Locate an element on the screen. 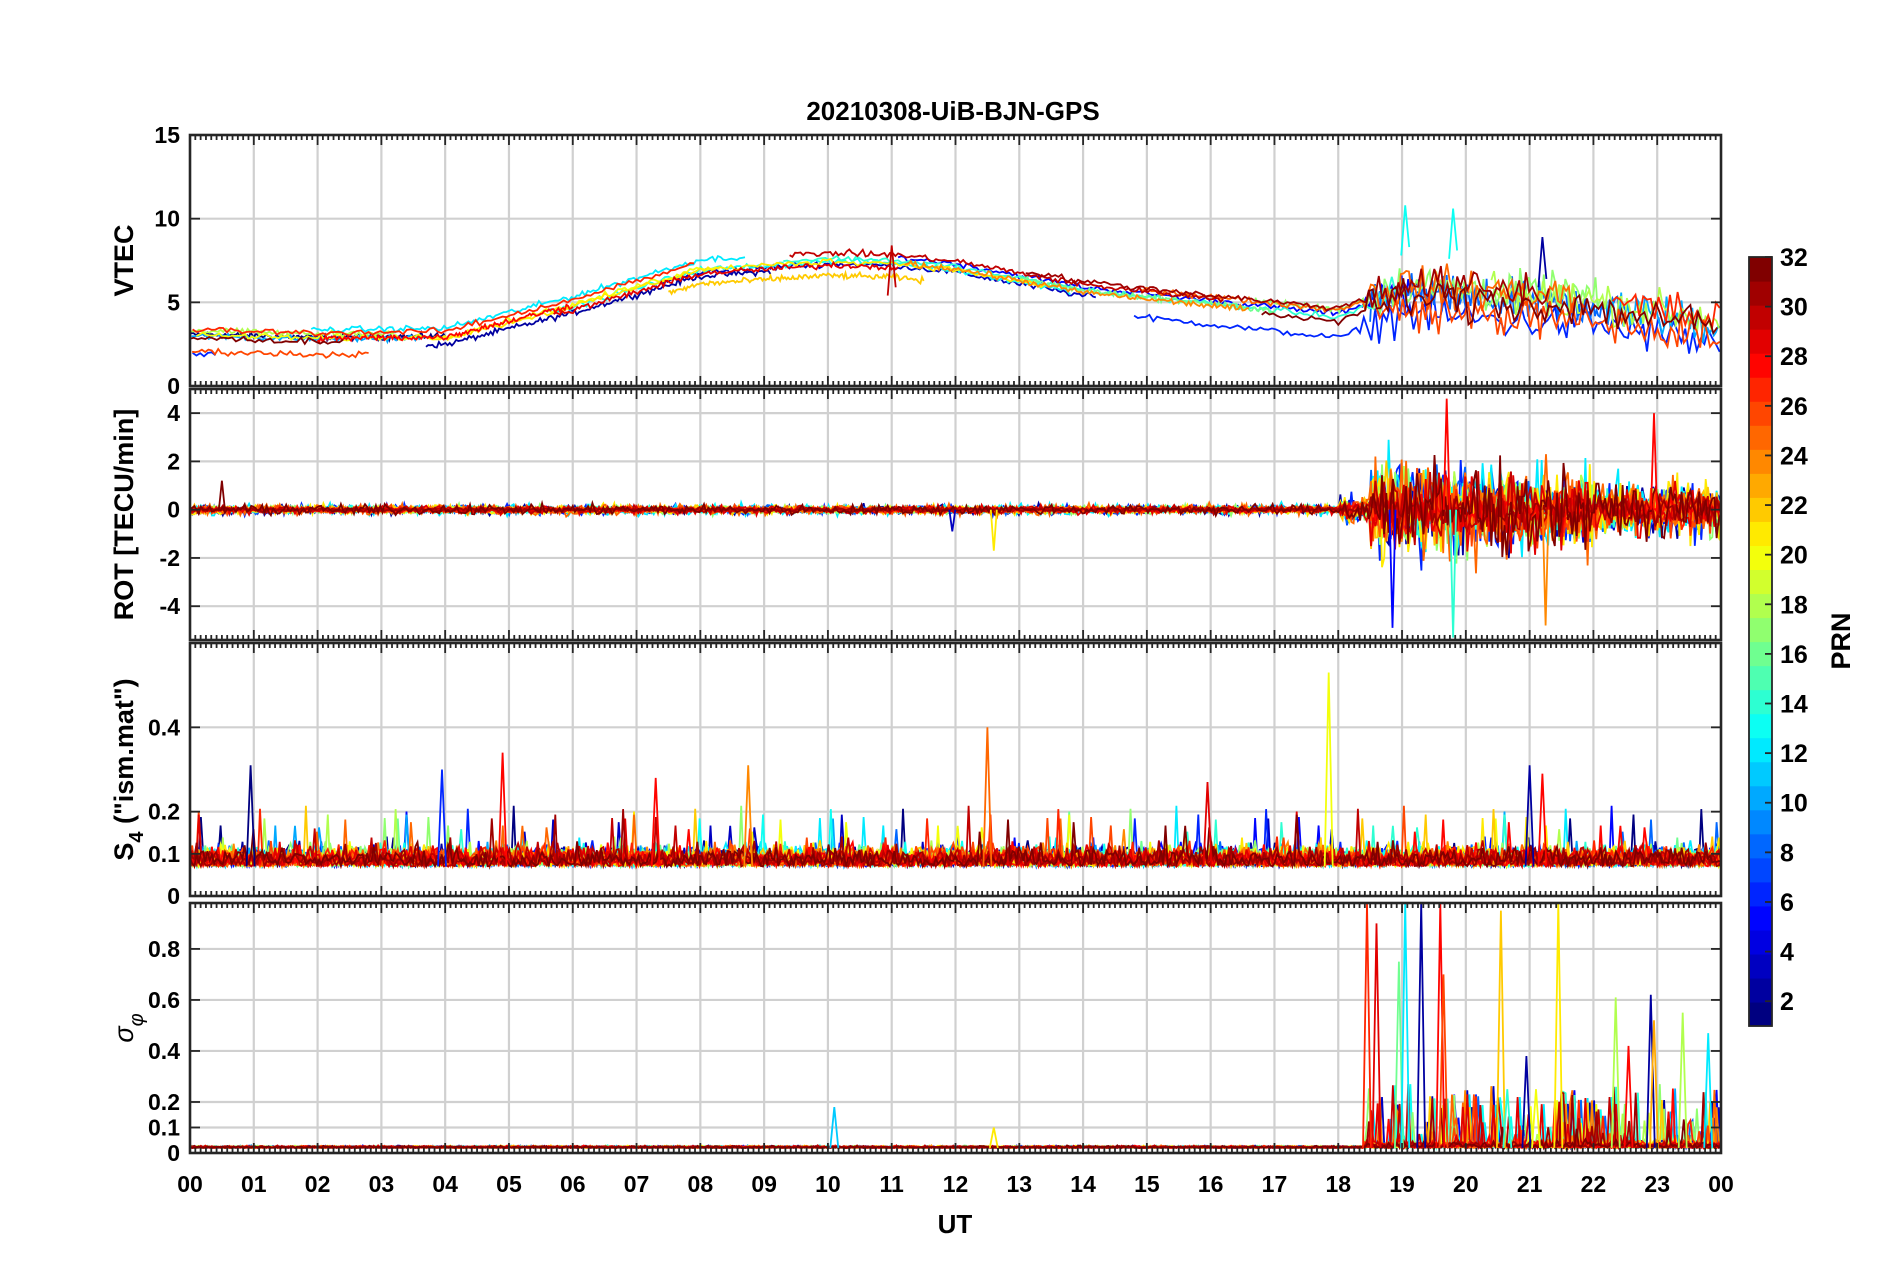 The width and height of the screenshot is (1902, 1272). x-tick-label: 18 is located at coordinates (1338, 1184).